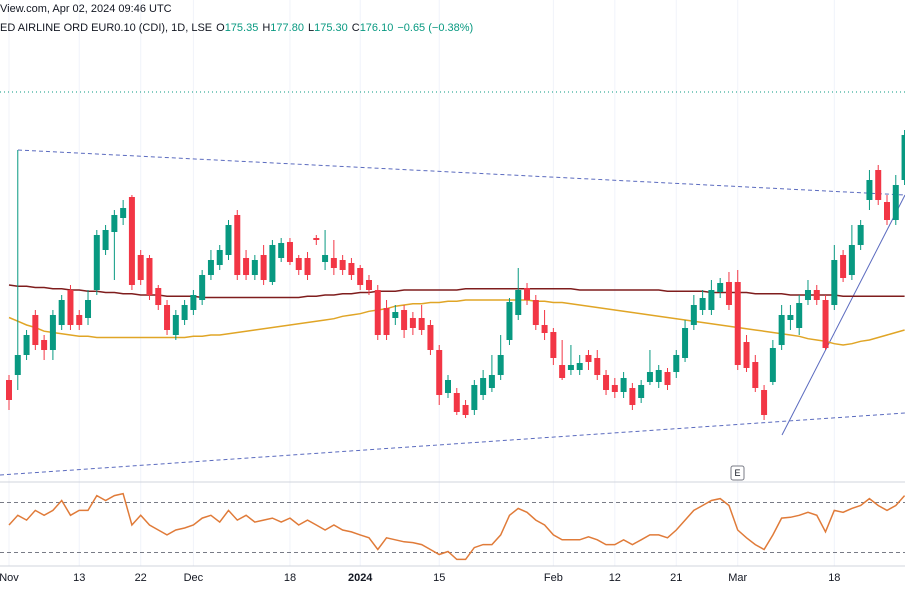  Describe the element at coordinates (266, 28) in the screenshot. I see `ohlc-label: H` at that location.